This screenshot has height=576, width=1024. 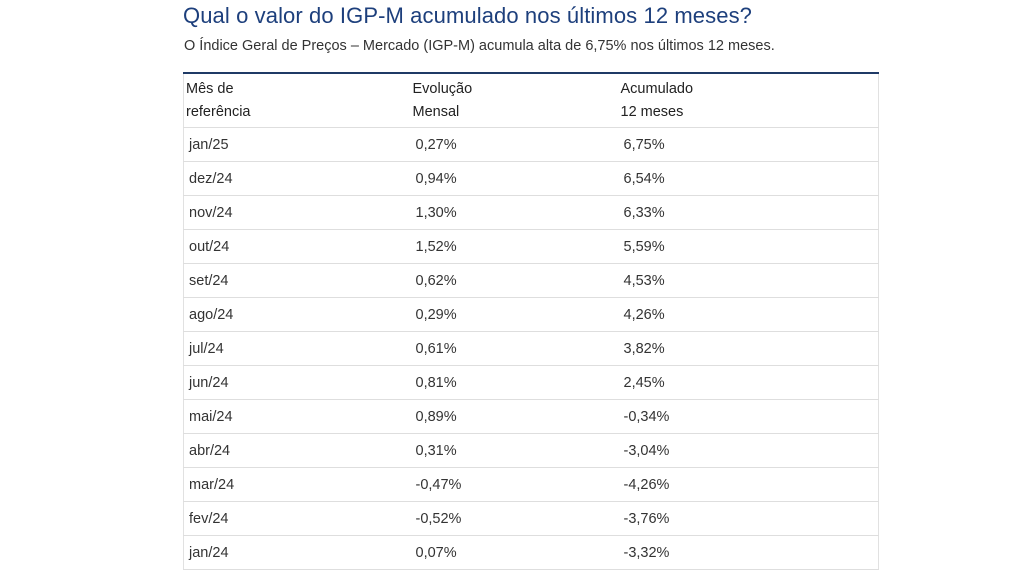 What do you see at coordinates (297, 144) in the screenshot?
I see `cell-mes-referencia: jan/25` at bounding box center [297, 144].